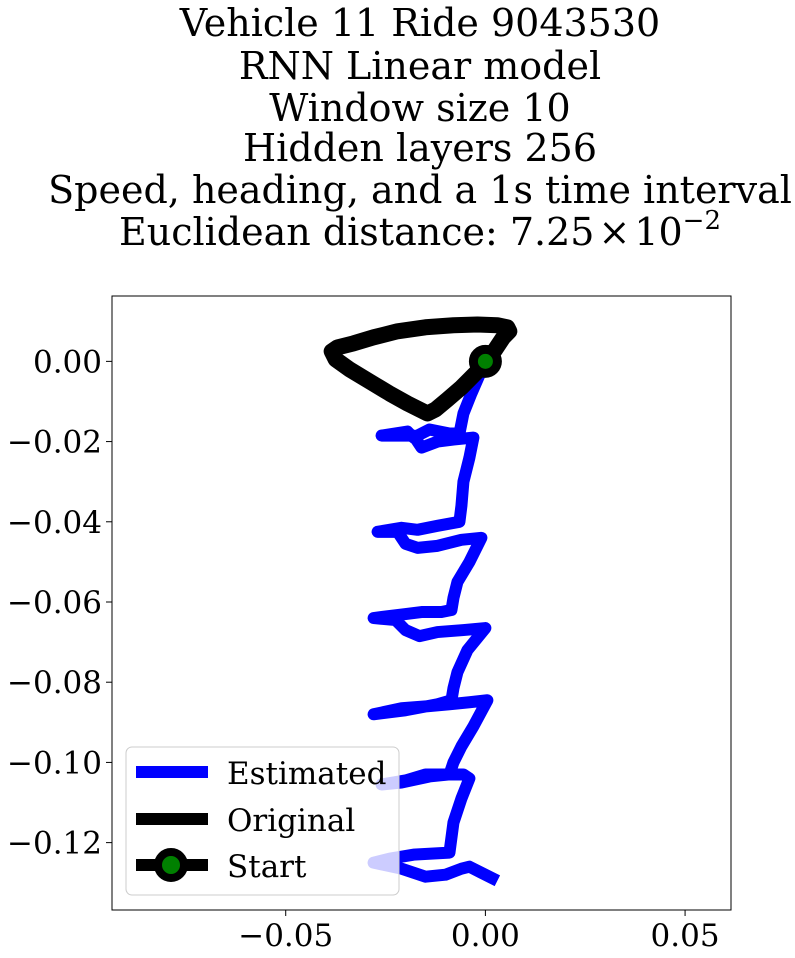  Describe the element at coordinates (356, 232) in the screenshot. I see `title-metric-prefix: Euclidean distance: 7.25` at that location.